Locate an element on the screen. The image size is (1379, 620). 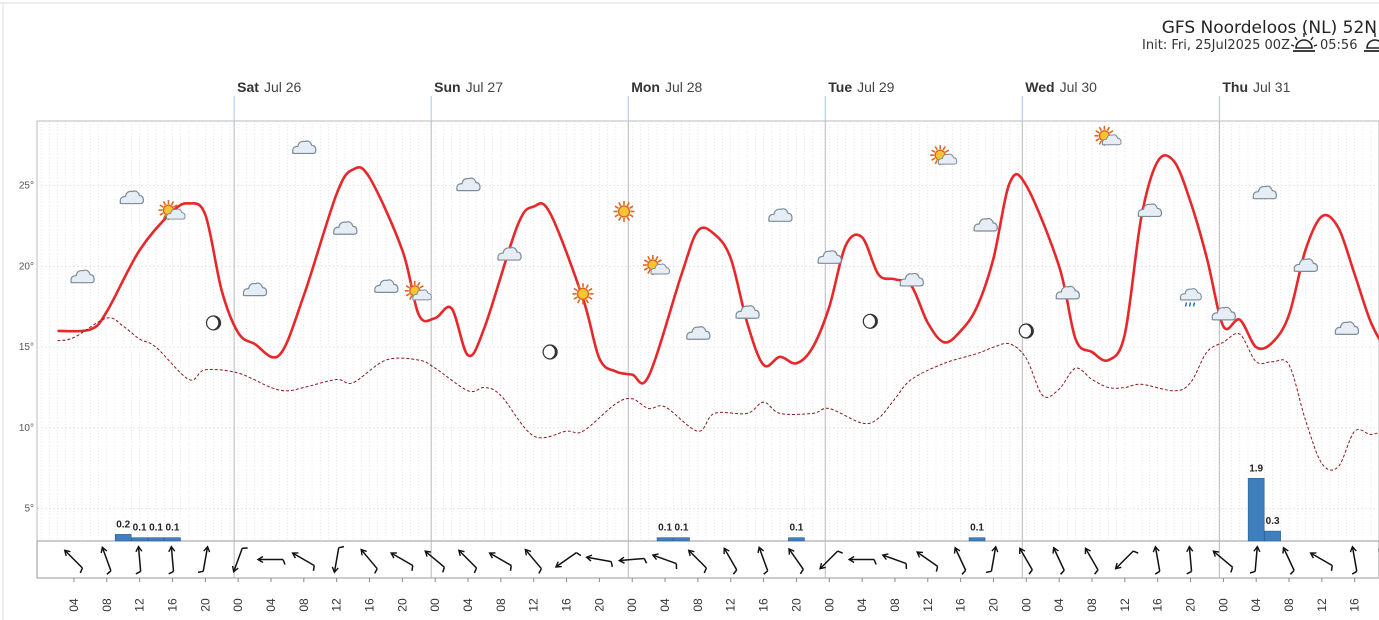
moon-shadow is located at coordinates (553, 352).